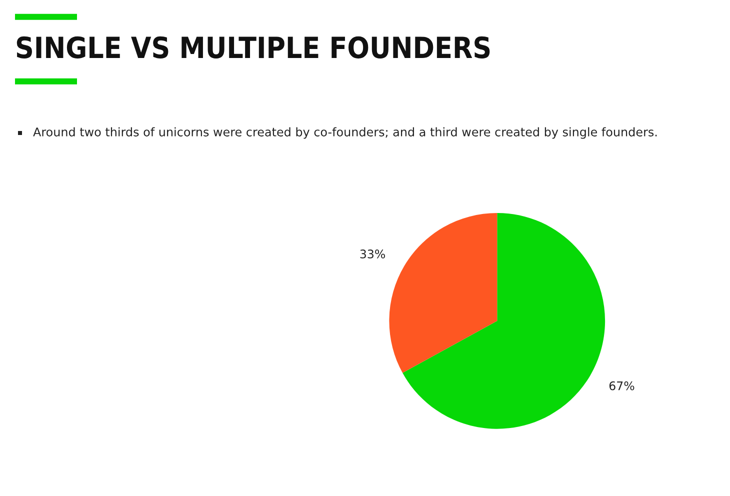 The width and height of the screenshot is (730, 496). What do you see at coordinates (372, 253) in the screenshot?
I see `data-label: 33%` at bounding box center [372, 253].